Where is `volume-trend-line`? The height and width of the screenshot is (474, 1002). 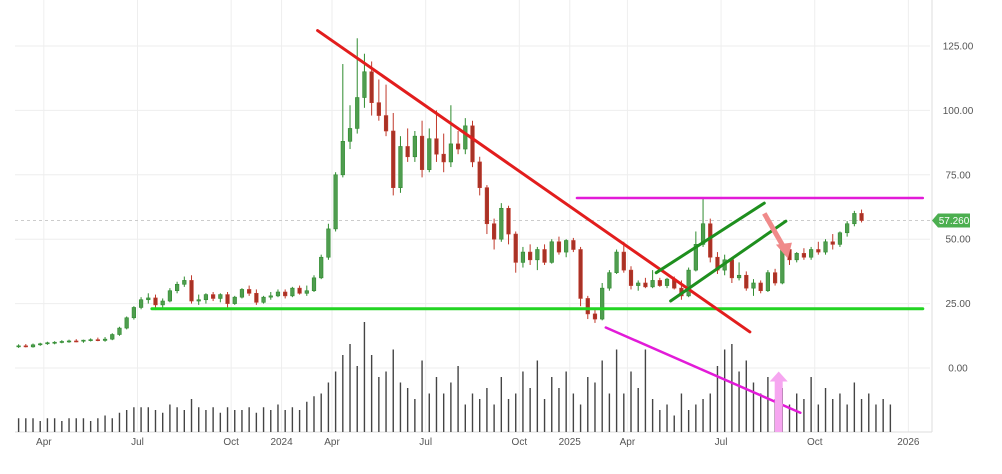 volume-trend-line is located at coordinates (703, 370).